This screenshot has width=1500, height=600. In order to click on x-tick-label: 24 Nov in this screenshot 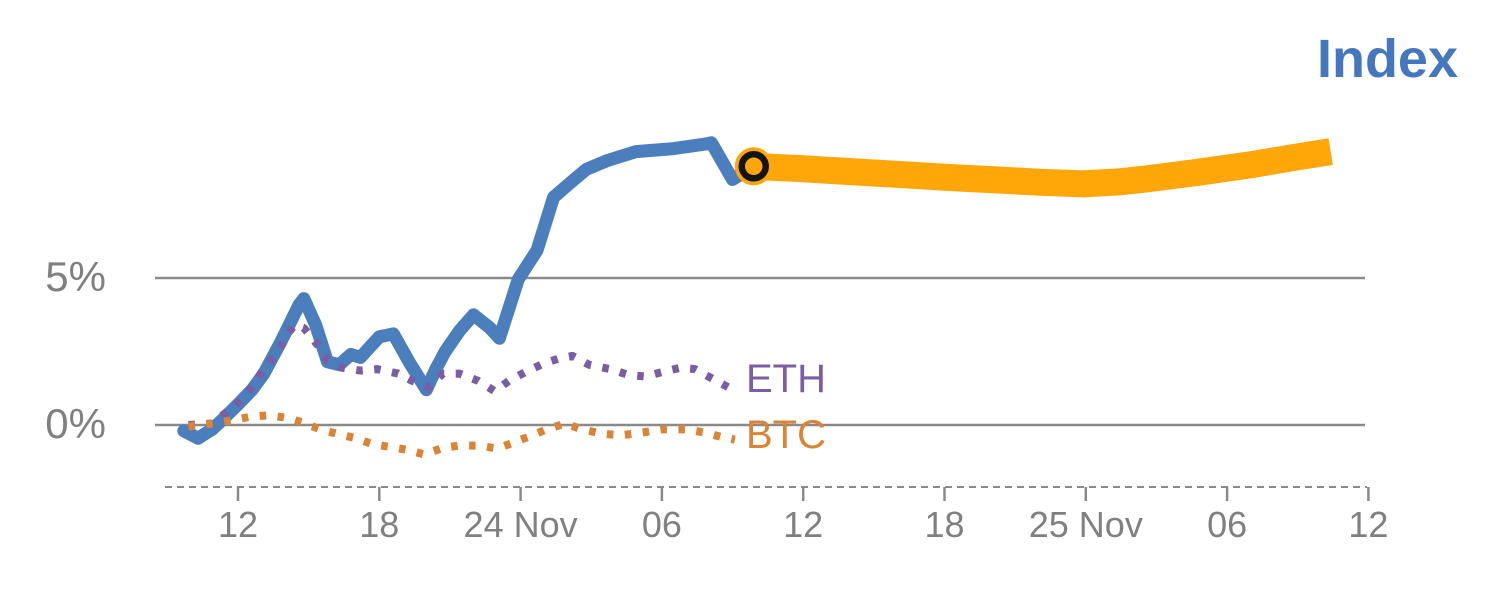, I will do `click(520, 524)`.